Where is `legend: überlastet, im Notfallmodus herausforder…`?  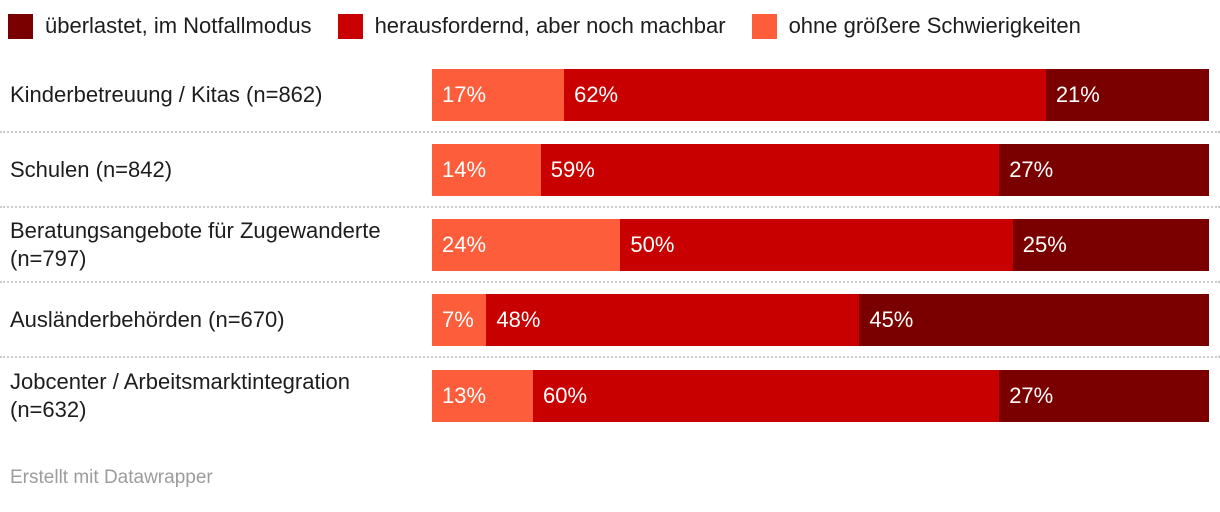
legend: überlastet, im Notfallmodus herausforder… is located at coordinates (614, 26).